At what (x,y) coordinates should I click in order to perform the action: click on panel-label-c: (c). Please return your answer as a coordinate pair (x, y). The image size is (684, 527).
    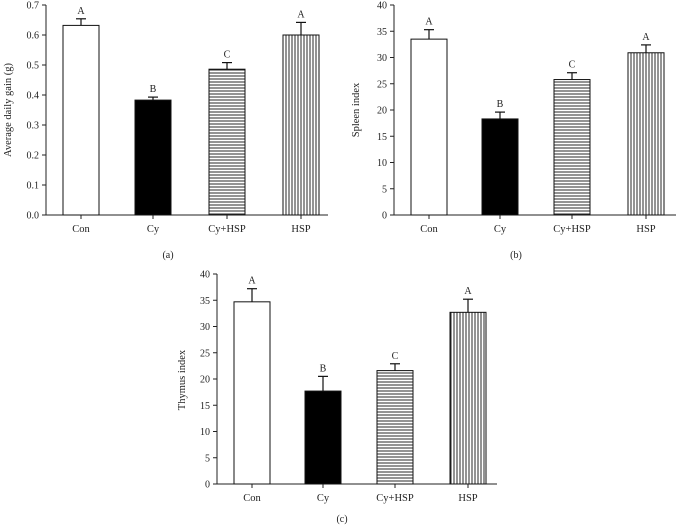
    Looking at the image, I should click on (341, 519).